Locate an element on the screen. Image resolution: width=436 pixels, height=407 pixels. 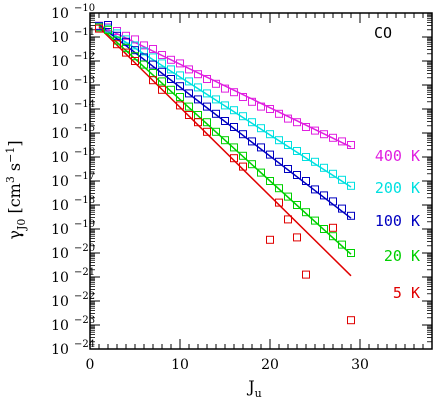
y-tick-exponent: −13 is located at coordinates (84, 80).